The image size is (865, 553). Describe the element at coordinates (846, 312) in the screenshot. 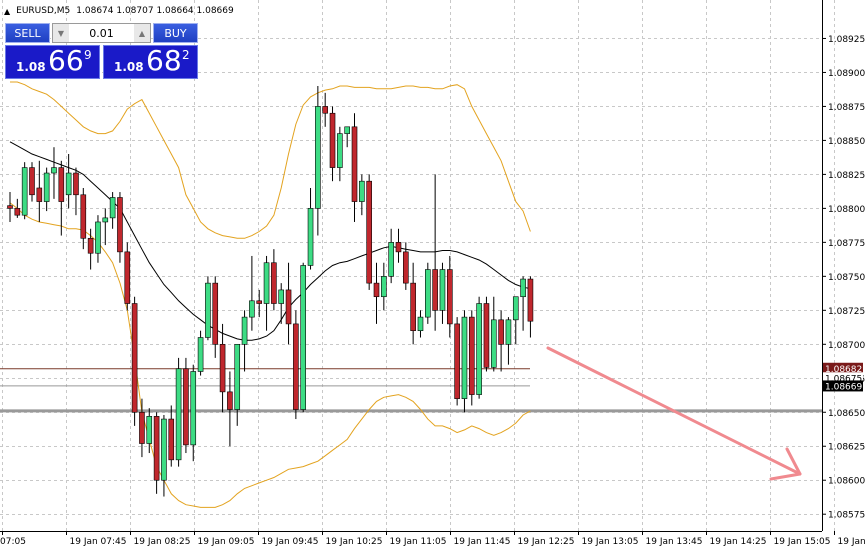

I see `price-tick-label: 1.08725` at that location.